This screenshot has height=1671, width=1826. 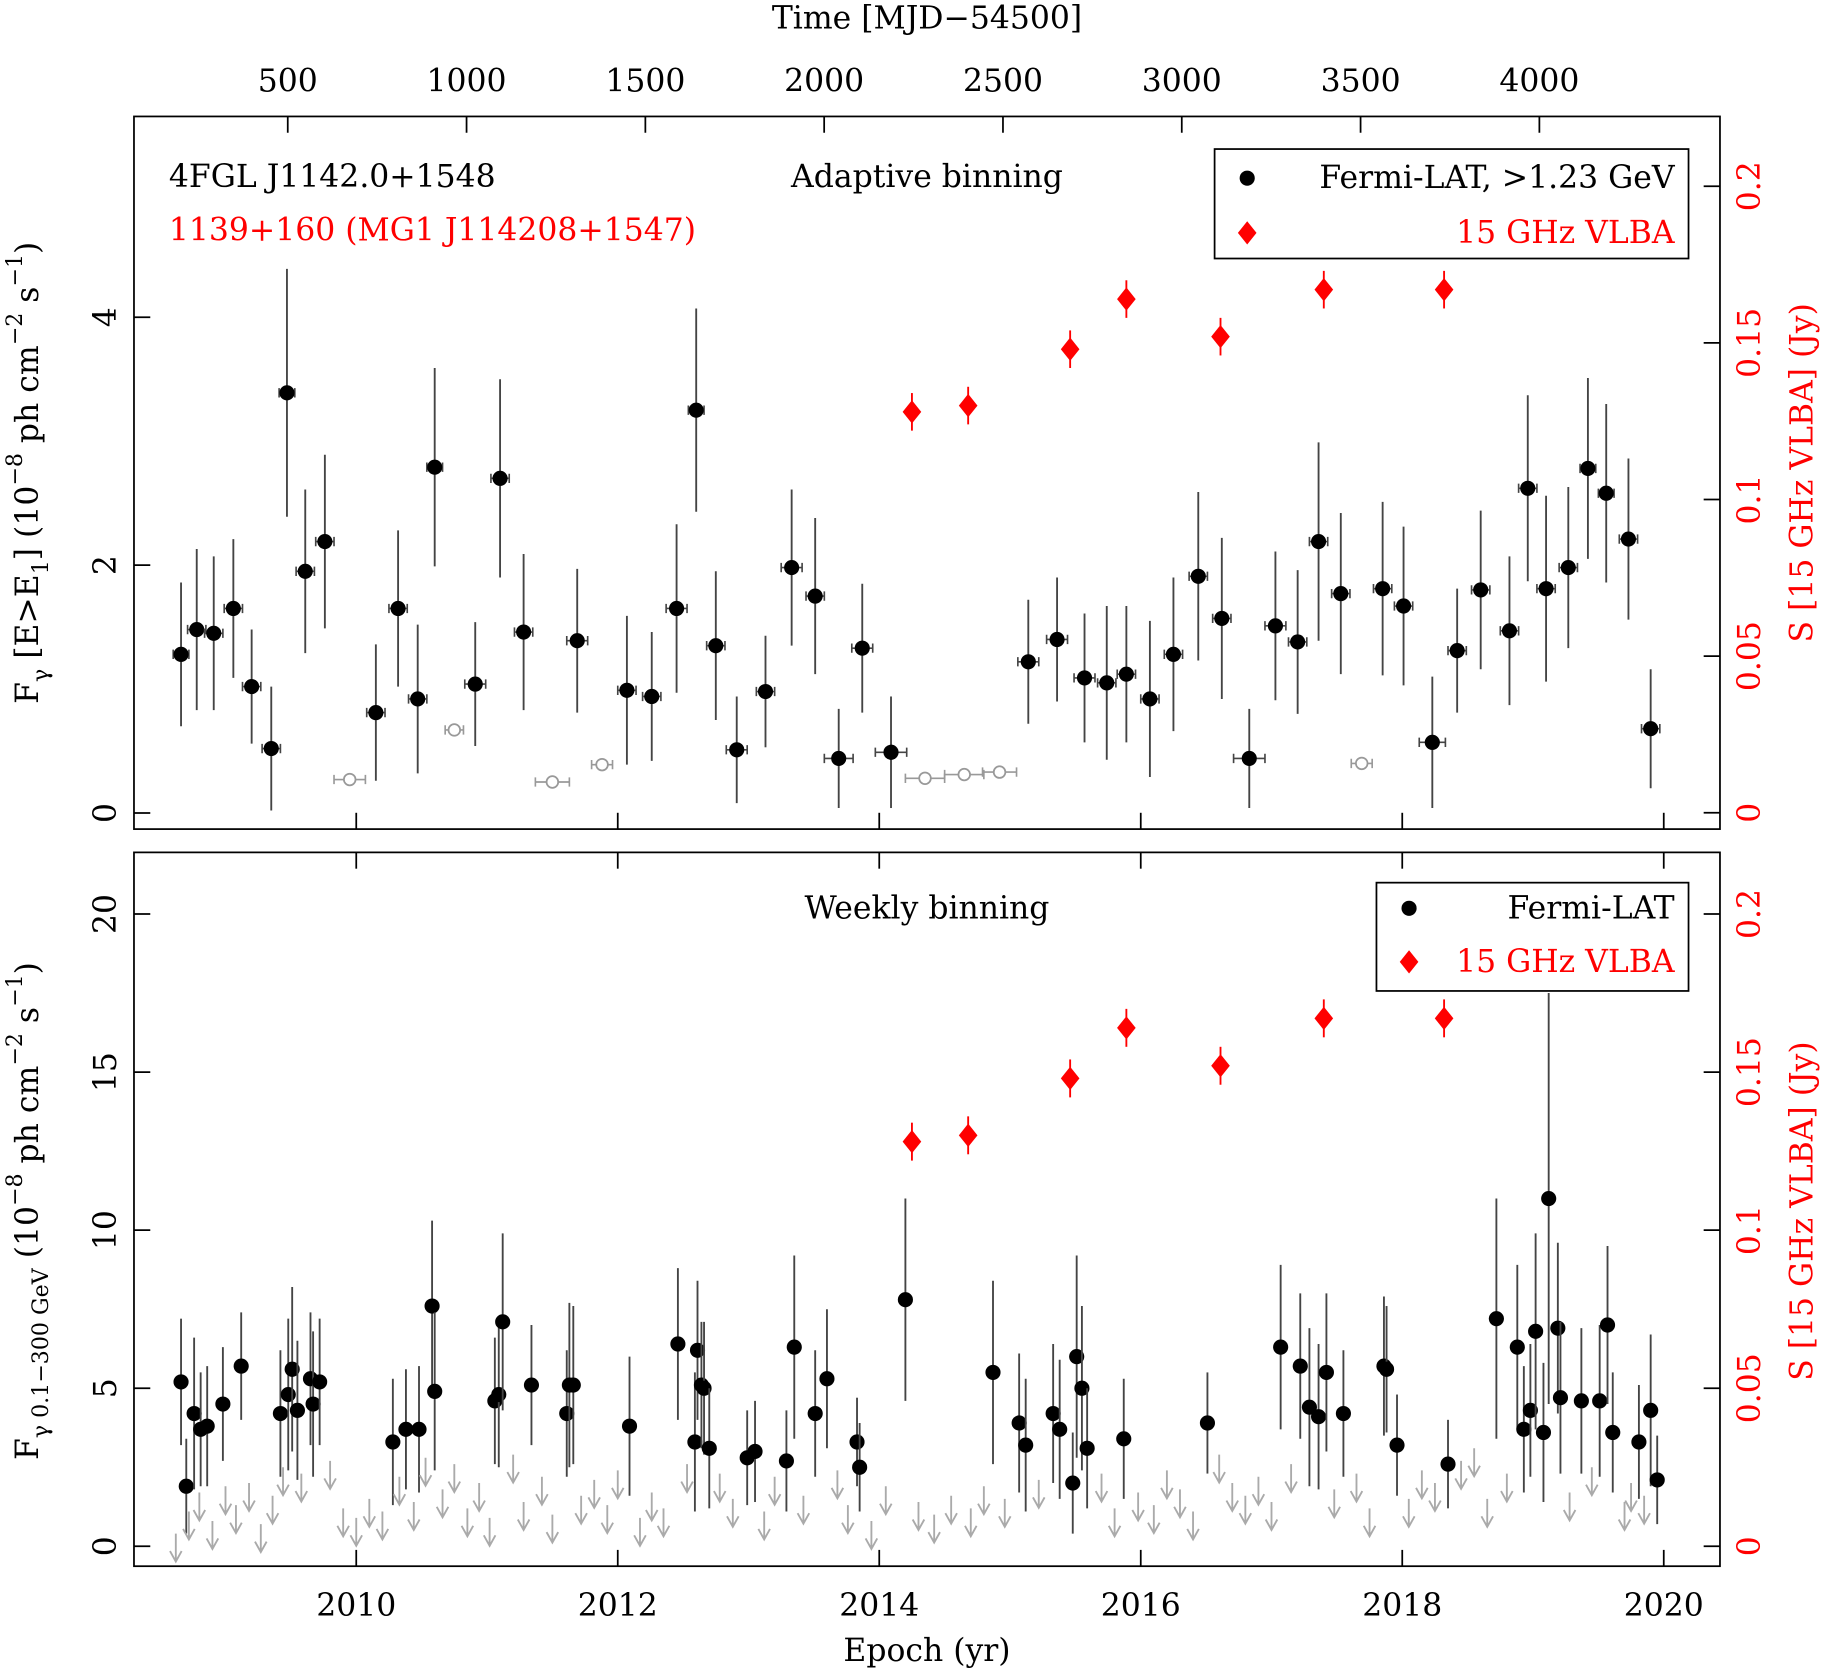 I want to click on x-tick-label: 2018, so click(x=1402, y=1606).